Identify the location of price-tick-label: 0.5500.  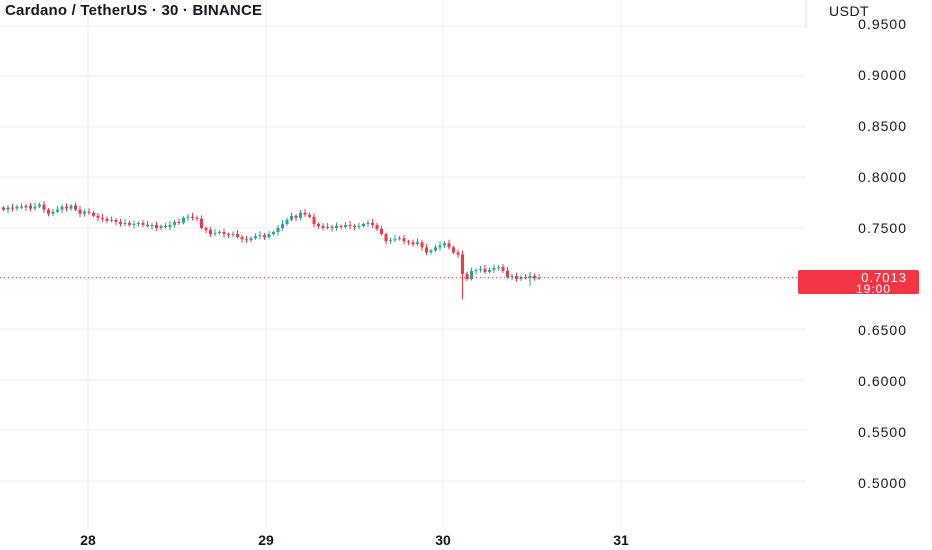
(882, 432).